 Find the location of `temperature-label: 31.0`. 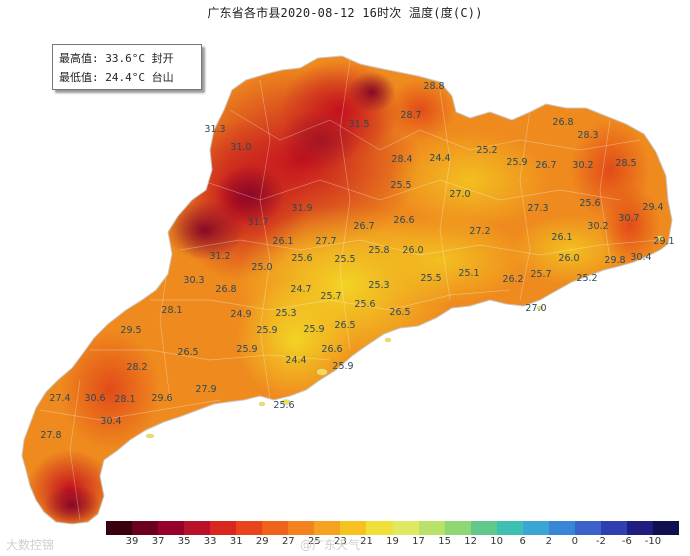

temperature-label: 31.0 is located at coordinates (240, 147).